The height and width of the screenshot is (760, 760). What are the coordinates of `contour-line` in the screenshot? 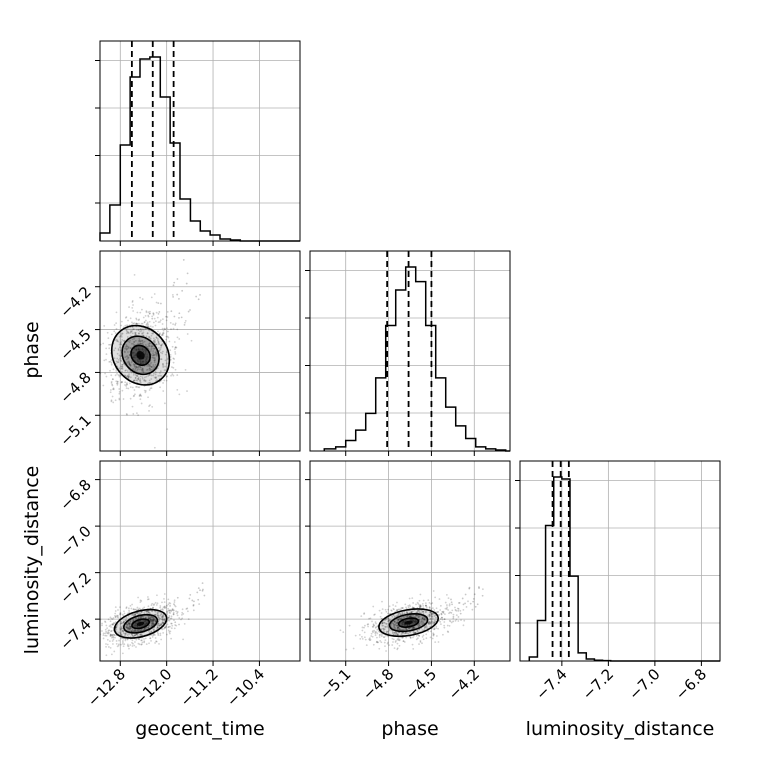 It's located at (408, 623).